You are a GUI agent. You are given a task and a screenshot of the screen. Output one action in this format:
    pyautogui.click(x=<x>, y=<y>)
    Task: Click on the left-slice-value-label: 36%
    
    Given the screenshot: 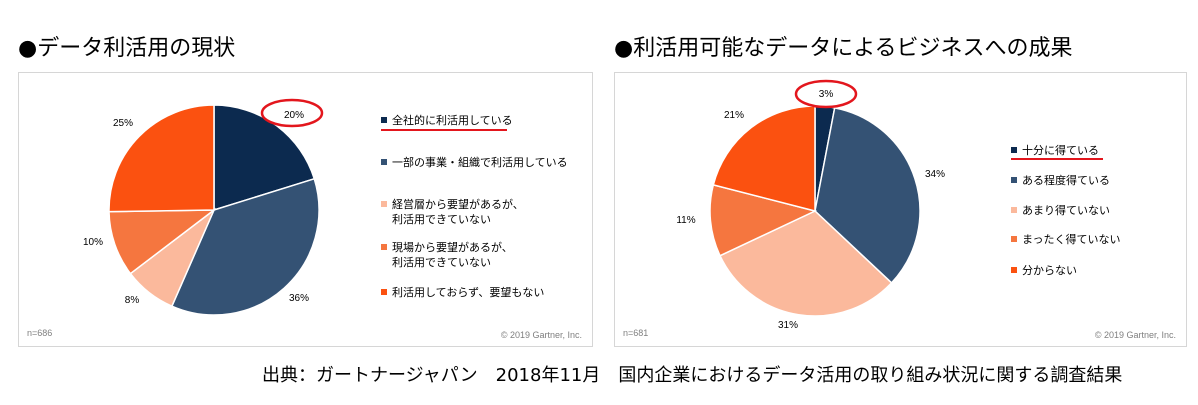 What is the action you would take?
    pyautogui.click(x=299, y=298)
    